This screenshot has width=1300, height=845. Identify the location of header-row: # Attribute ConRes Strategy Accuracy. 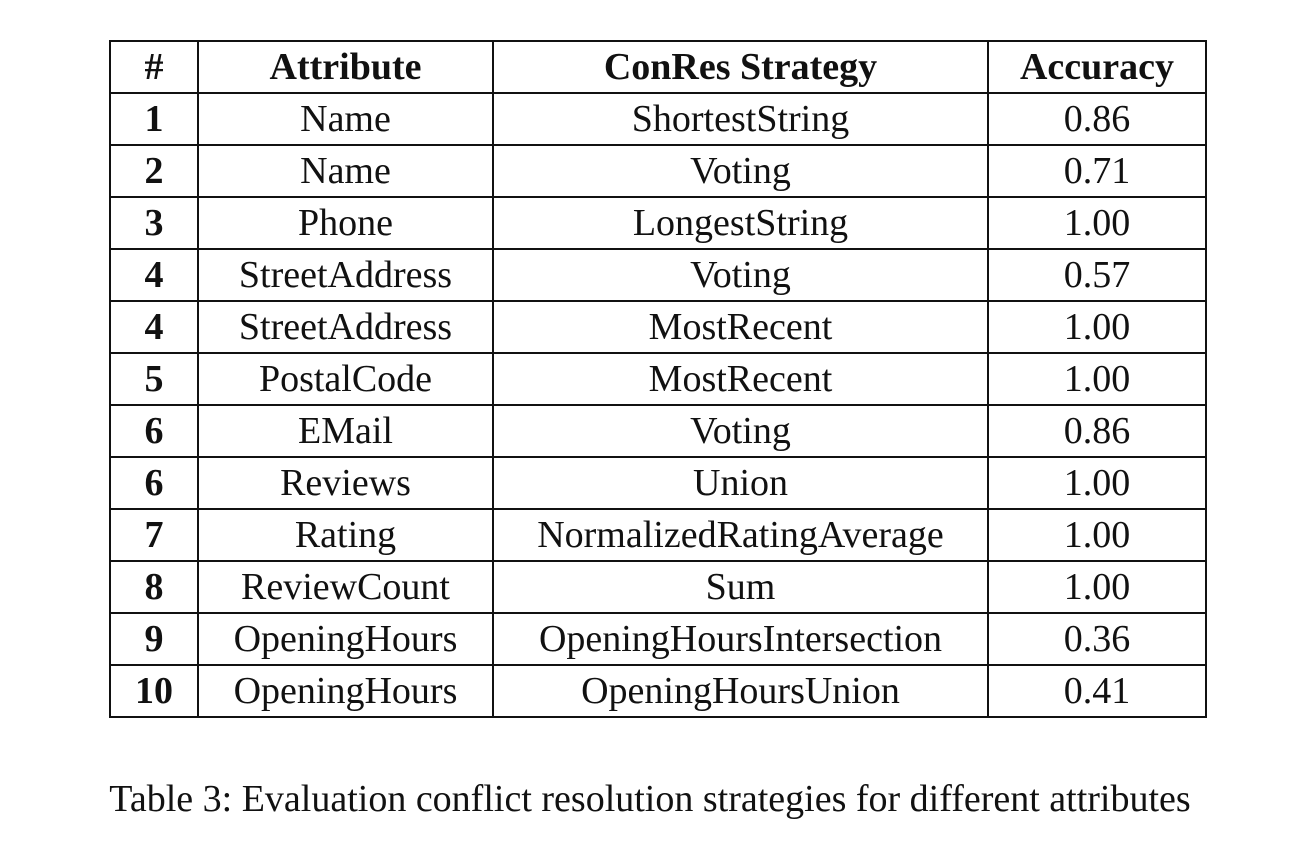
(658, 67).